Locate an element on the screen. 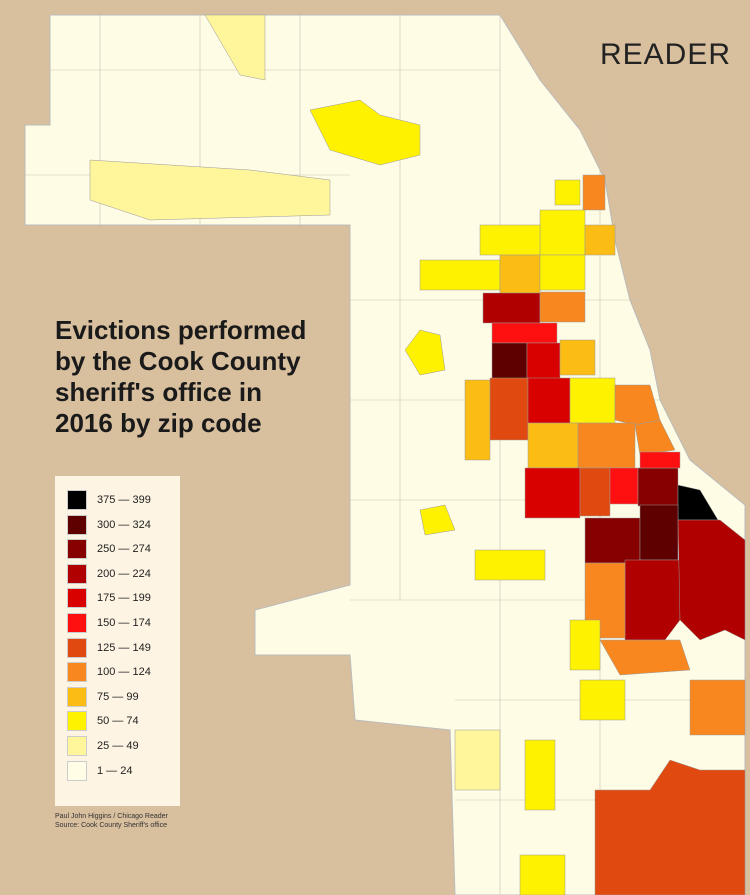  legend-item: 150 — 174 is located at coordinates (109, 623).